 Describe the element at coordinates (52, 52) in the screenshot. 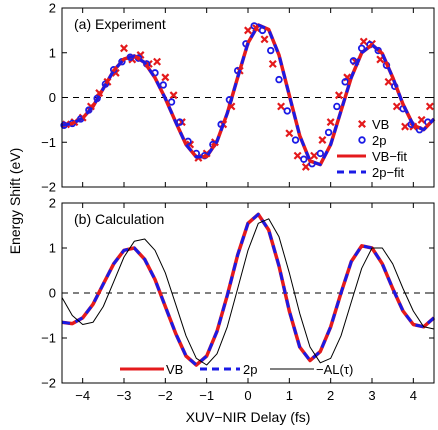

I see `y-tick-label-a-3: 1` at that location.